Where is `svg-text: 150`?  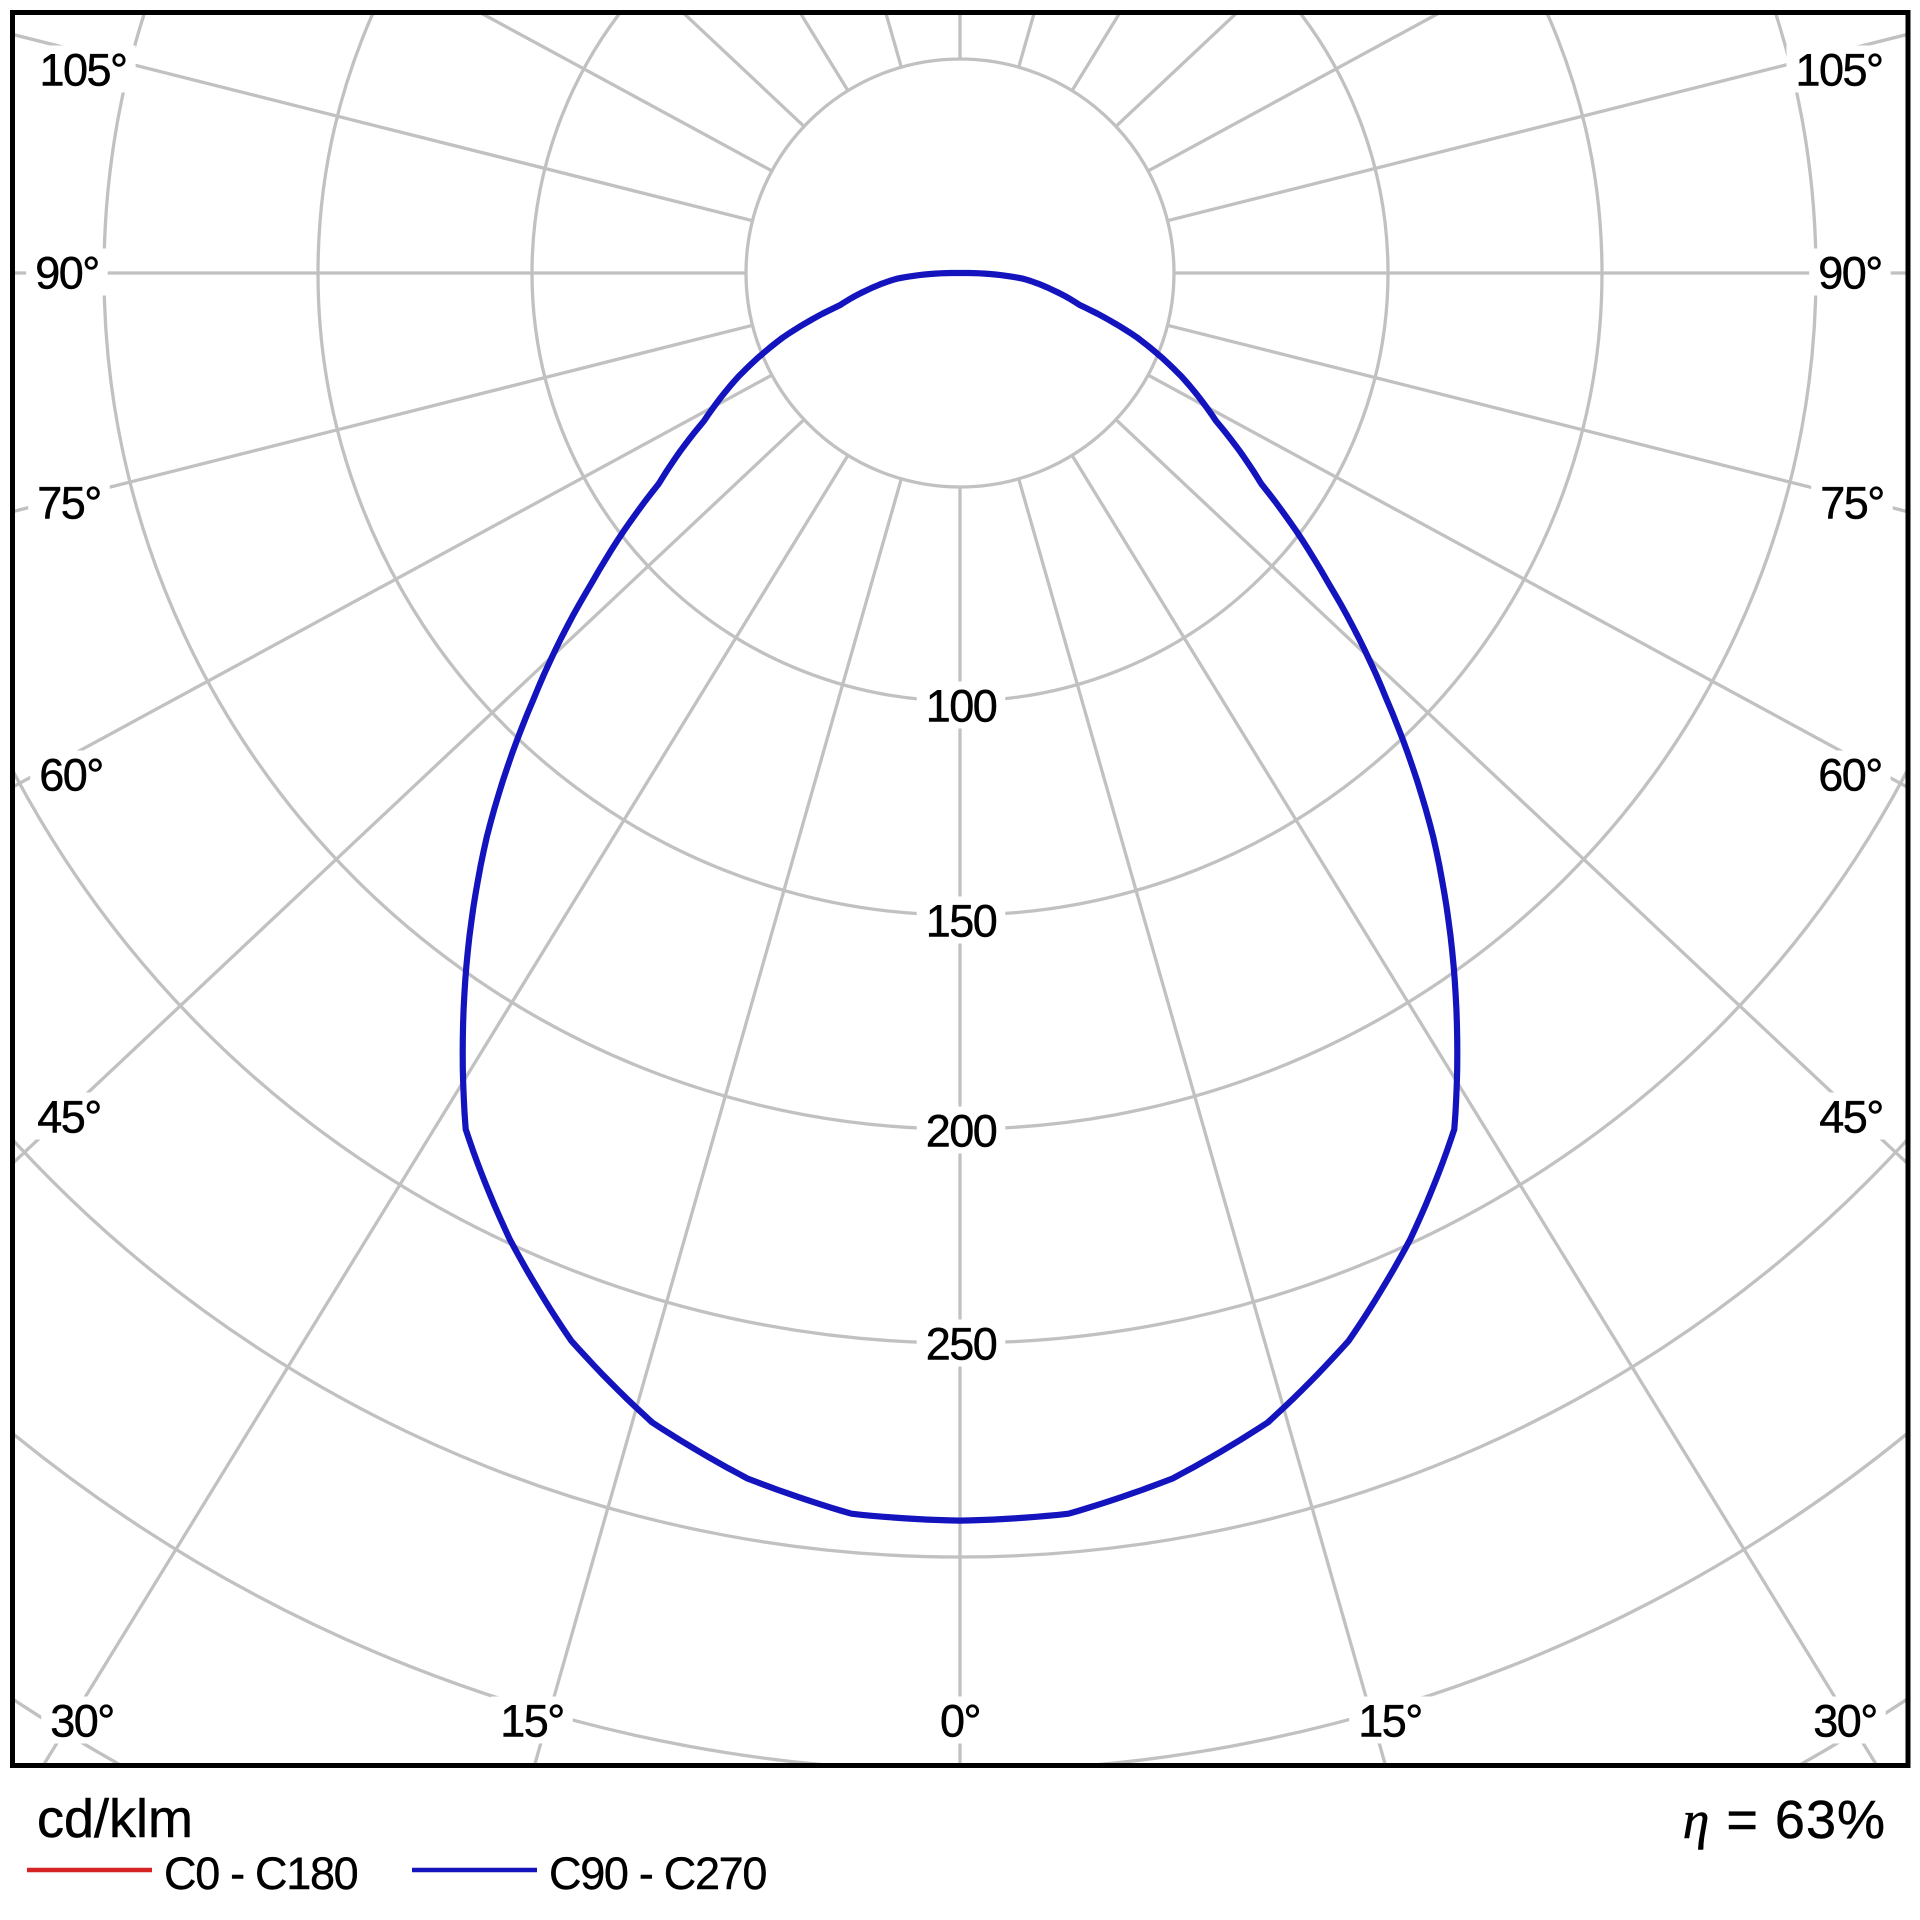 svg-text: 150 is located at coordinates (961, 920).